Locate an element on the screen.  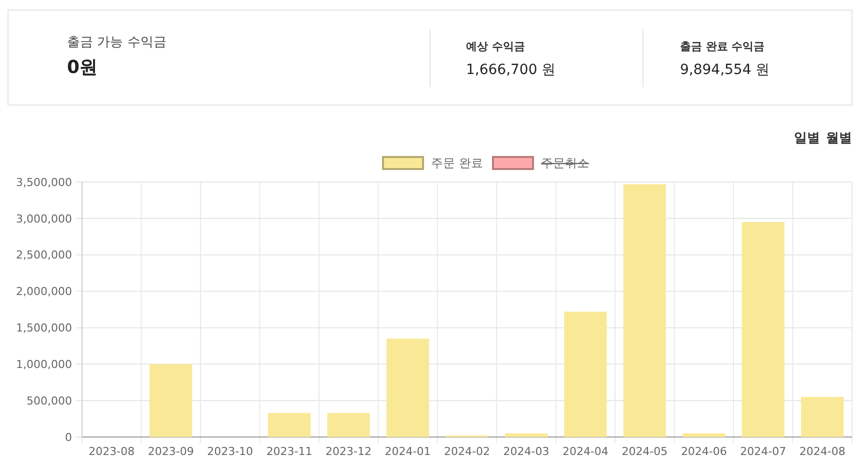
x-tick-label: 2023-08 is located at coordinates (111, 451).